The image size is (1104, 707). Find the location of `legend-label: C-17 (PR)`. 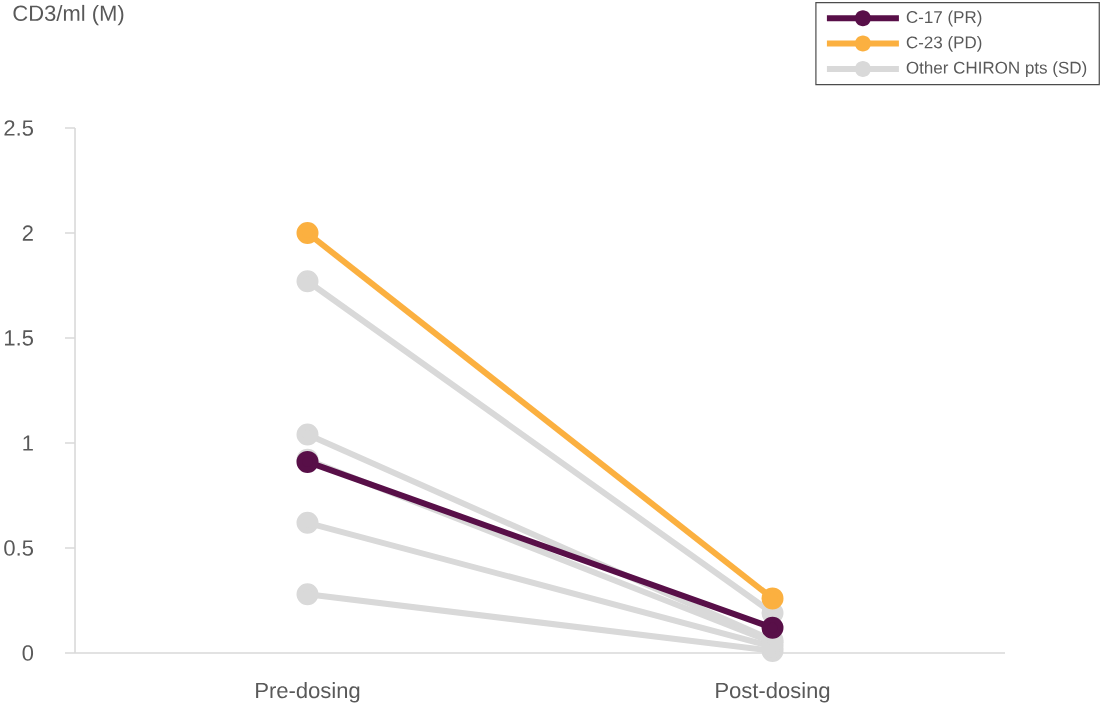

legend-label: C-17 (PR) is located at coordinates (944, 18).